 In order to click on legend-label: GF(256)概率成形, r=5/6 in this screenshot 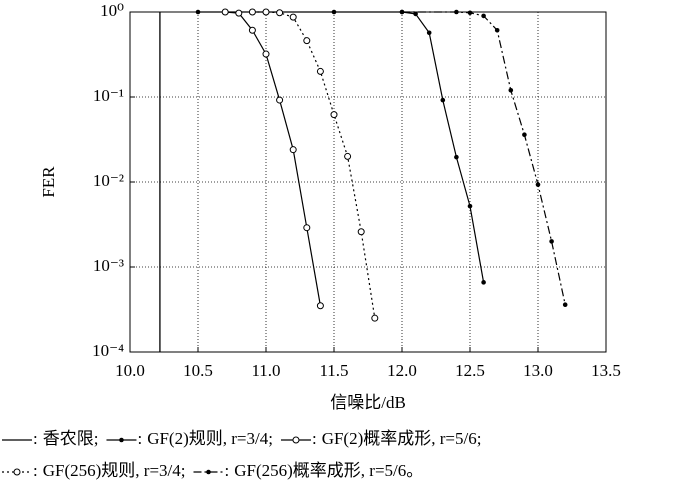, I will do `click(320, 470)`.